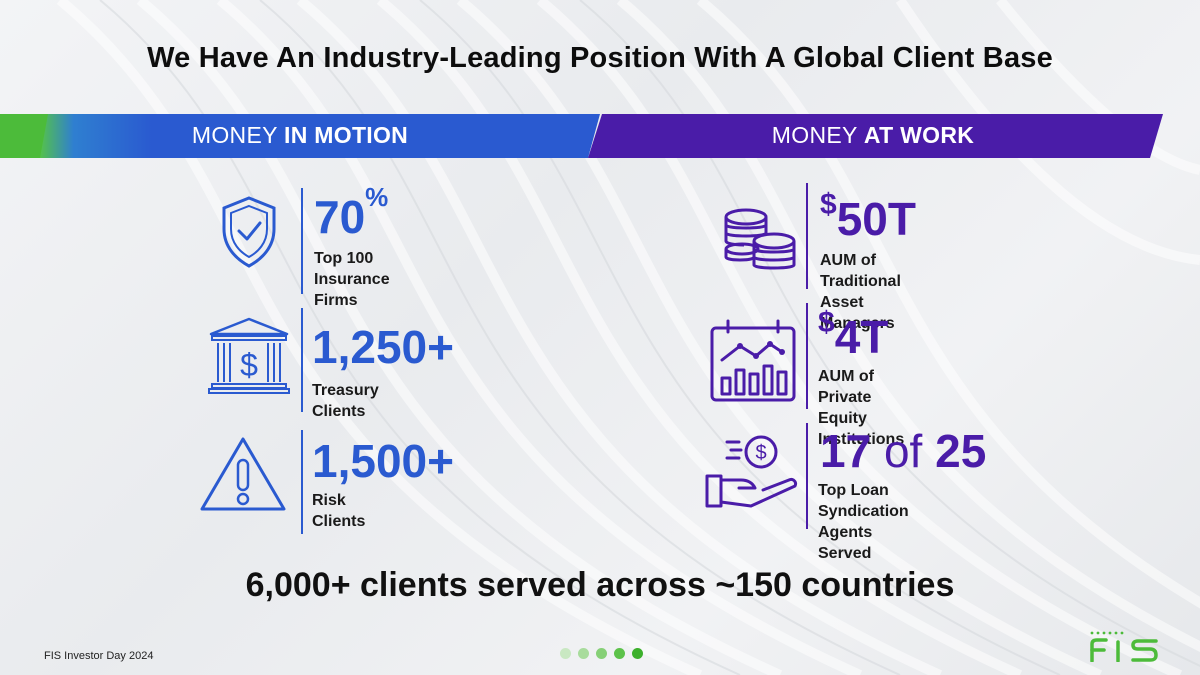 The height and width of the screenshot is (675, 1200). Describe the element at coordinates (863, 522) in the screenshot. I see `stat-label: Top Loan Syndication Agents Served` at that location.